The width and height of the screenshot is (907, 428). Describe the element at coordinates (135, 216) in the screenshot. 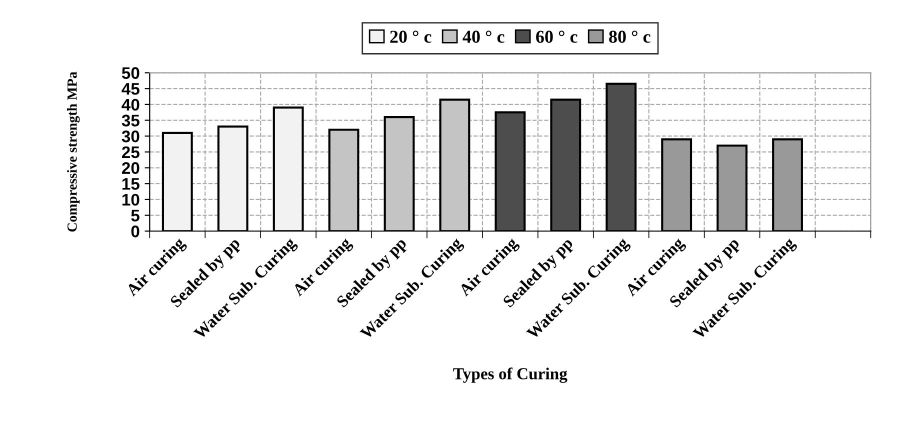

I see `y-tick-label: 5` at that location.